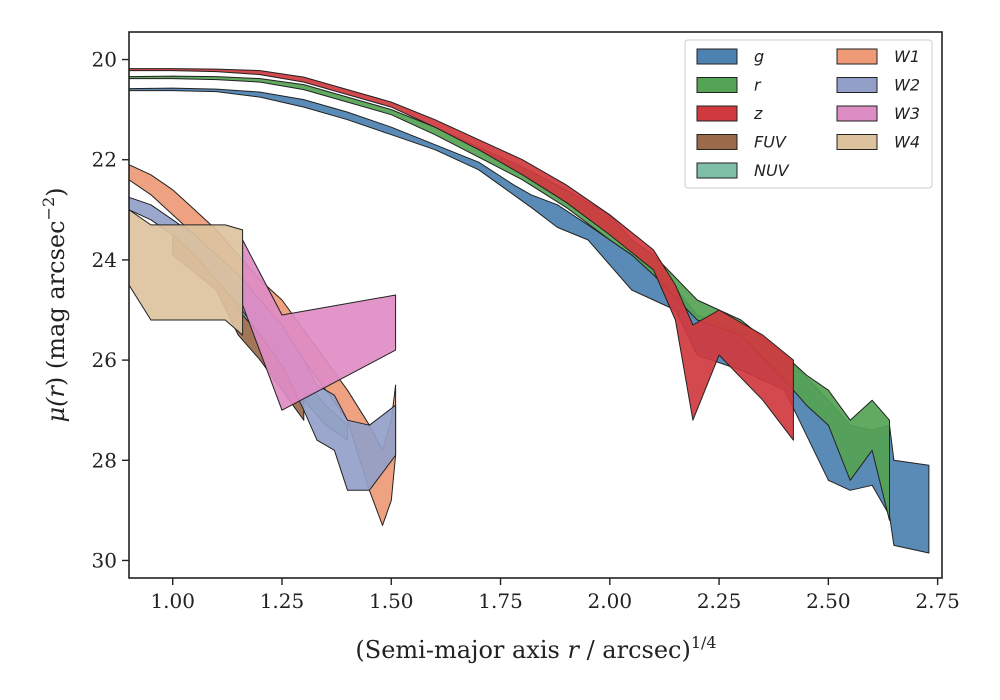 The image size is (1000, 700). What do you see at coordinates (56, 391) in the screenshot?
I see `y-axis-label-var: r` at bounding box center [56, 391].